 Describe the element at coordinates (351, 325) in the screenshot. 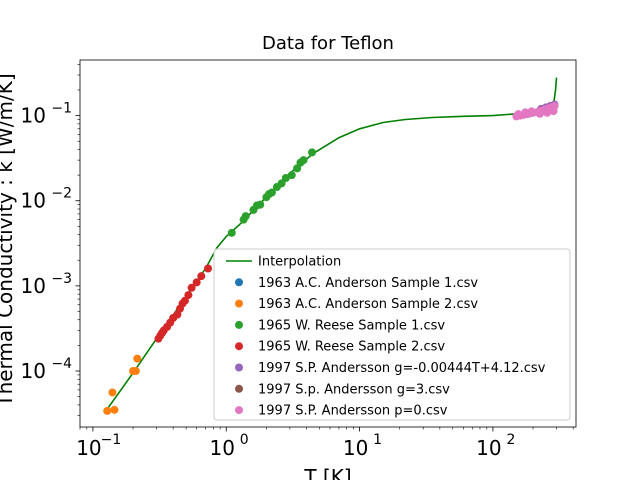

I see `legend-entry-label: 1965 W. Reese Sample 1.csv` at that location.